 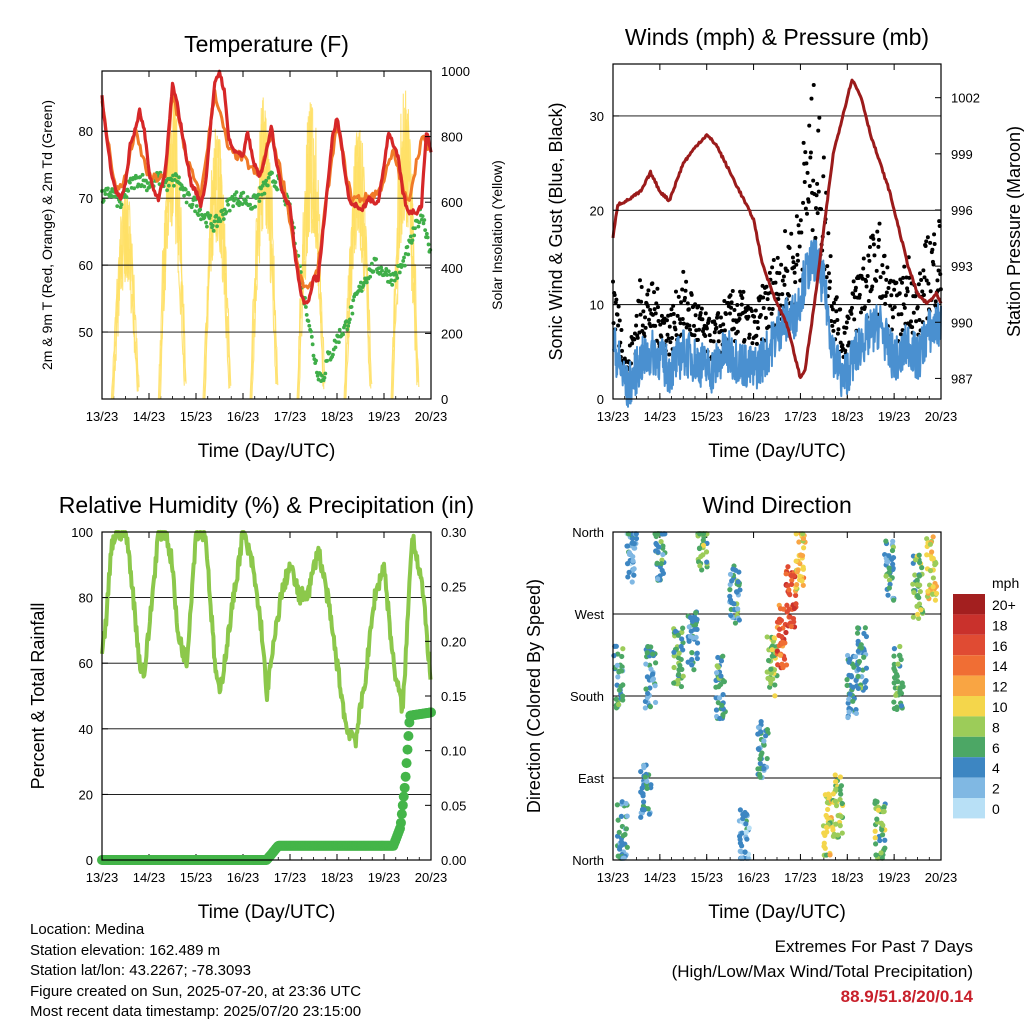 I want to click on x-tick-label: 20/23, so click(x=941, y=877).